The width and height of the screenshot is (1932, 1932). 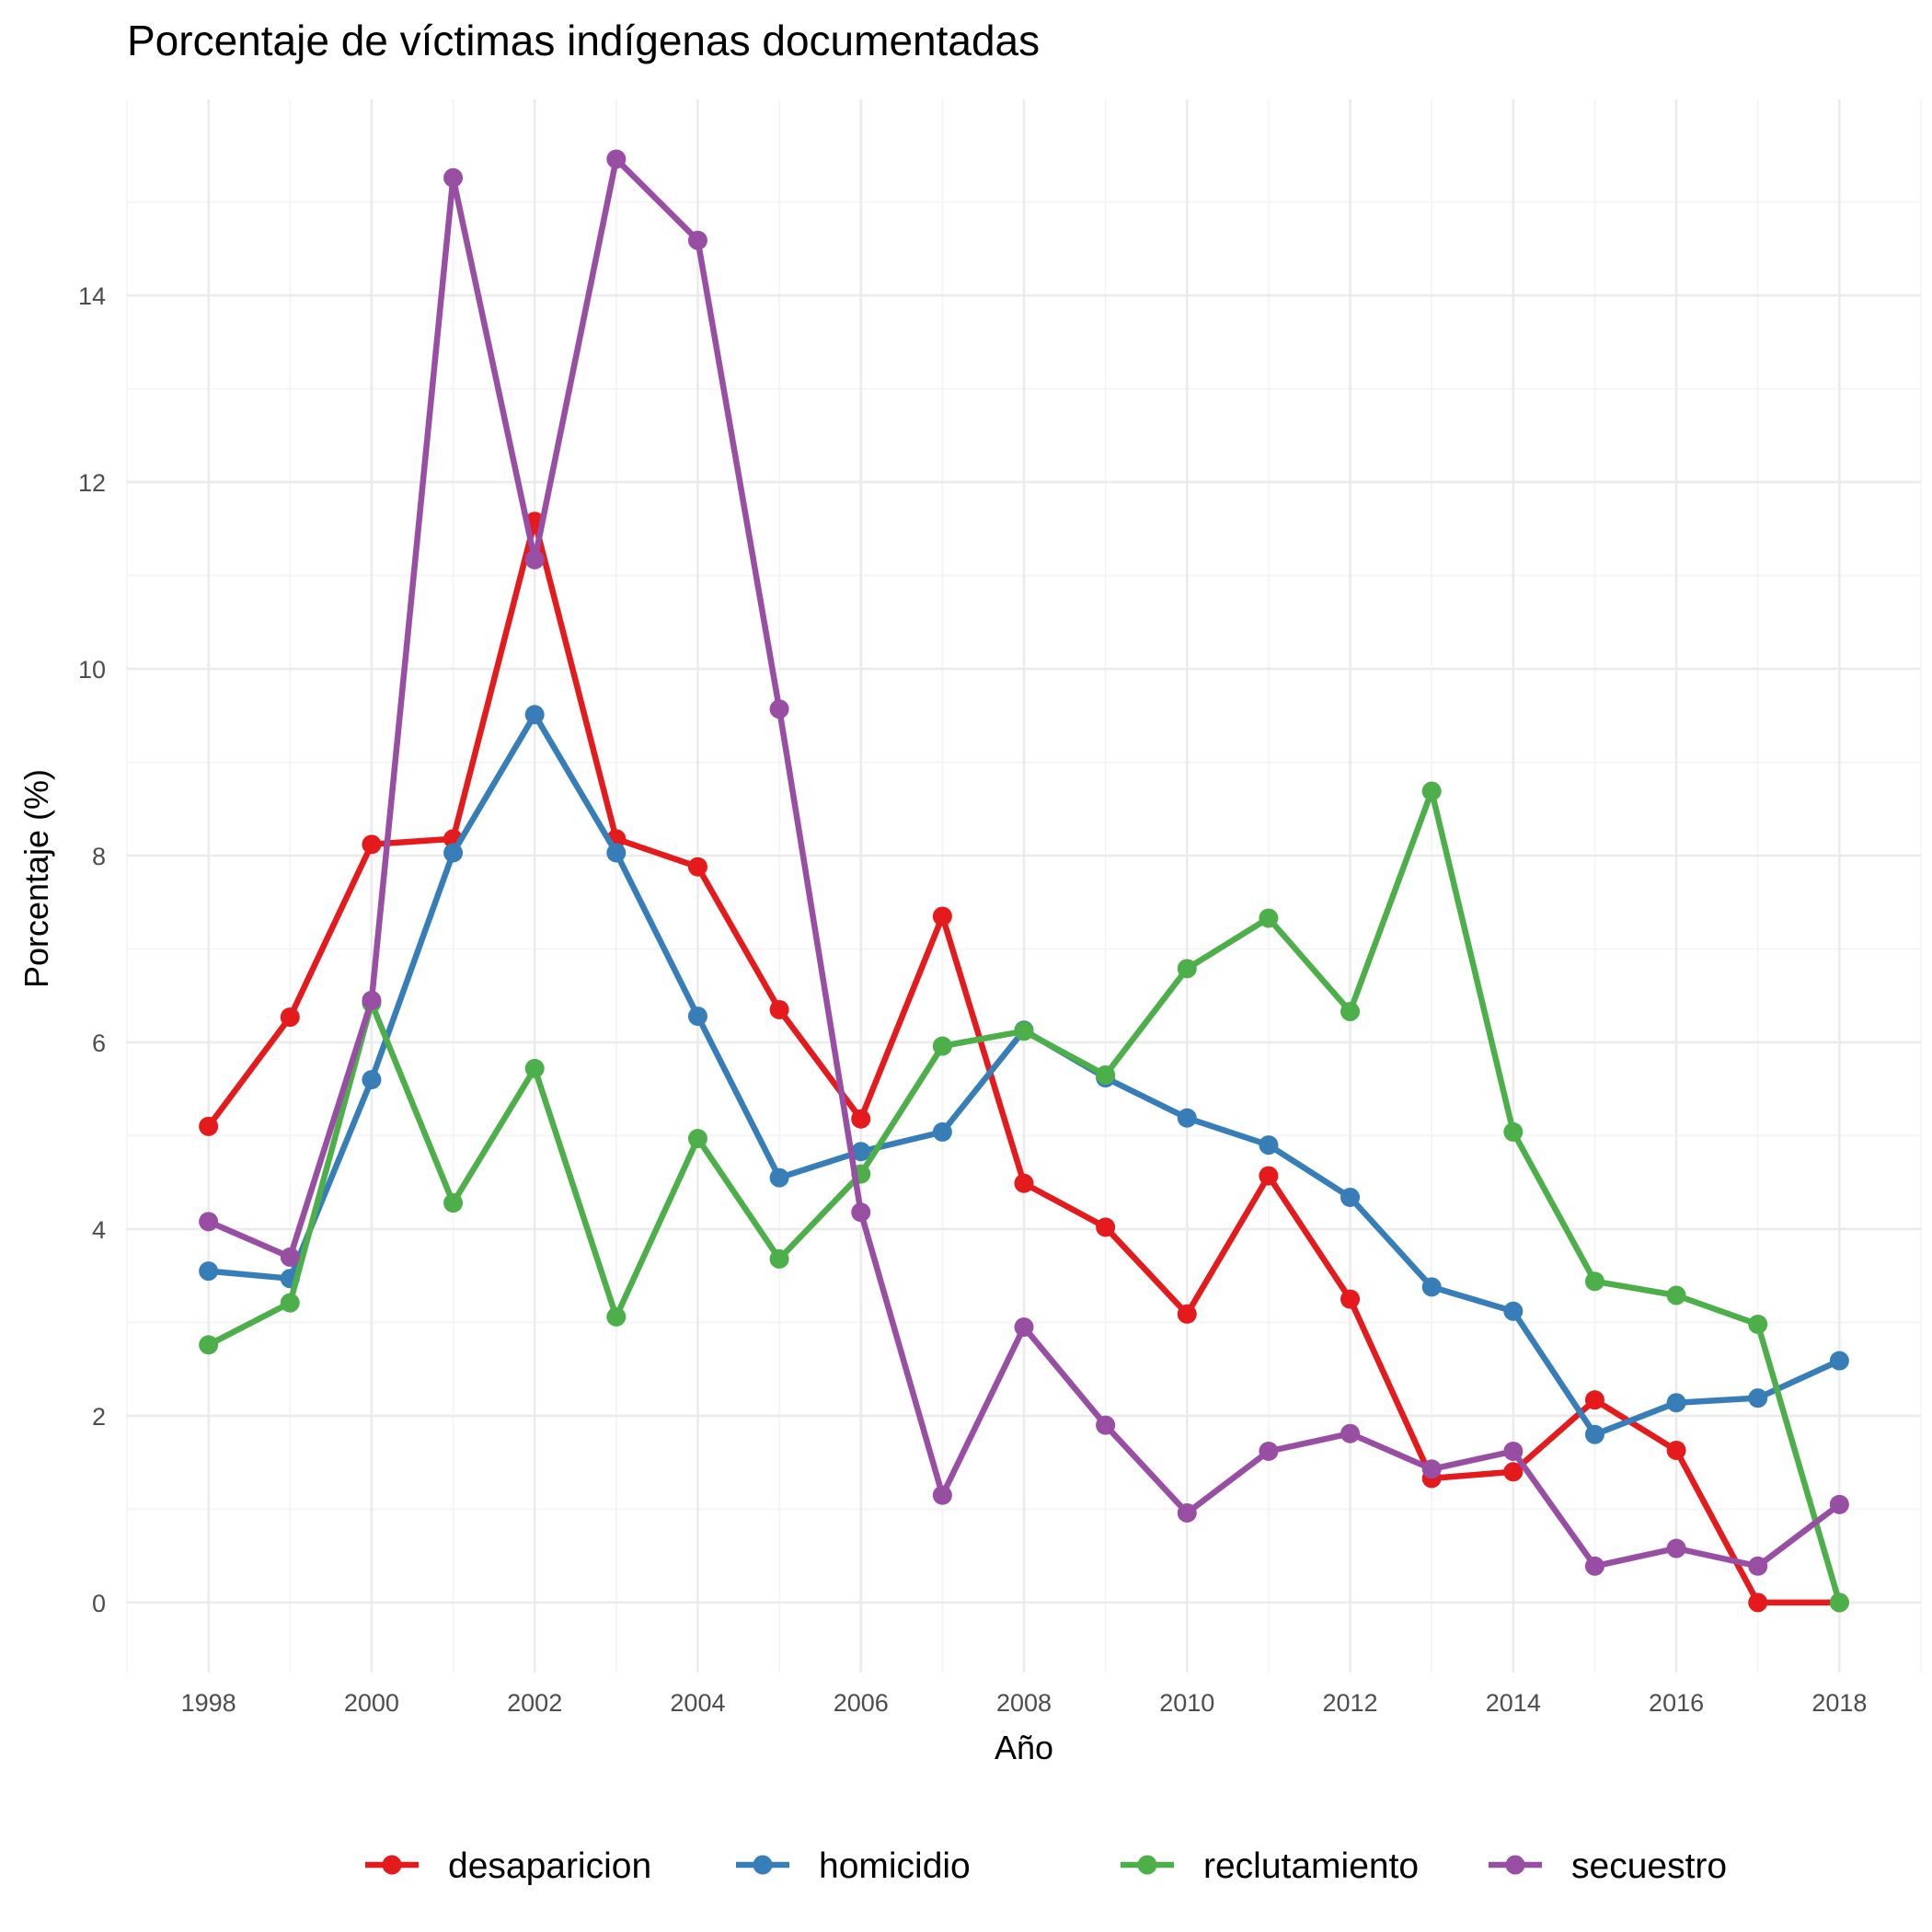 What do you see at coordinates (92, 296) in the screenshot?
I see `y-tick-label: 14` at bounding box center [92, 296].